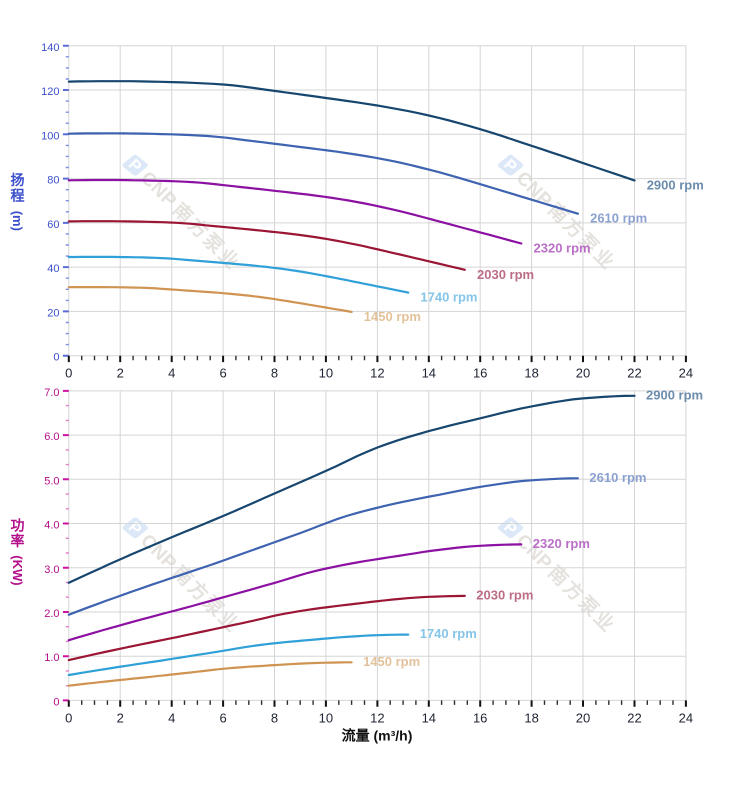 The height and width of the screenshot is (802, 752). I want to click on svg-text: 2.0, so click(51, 614).